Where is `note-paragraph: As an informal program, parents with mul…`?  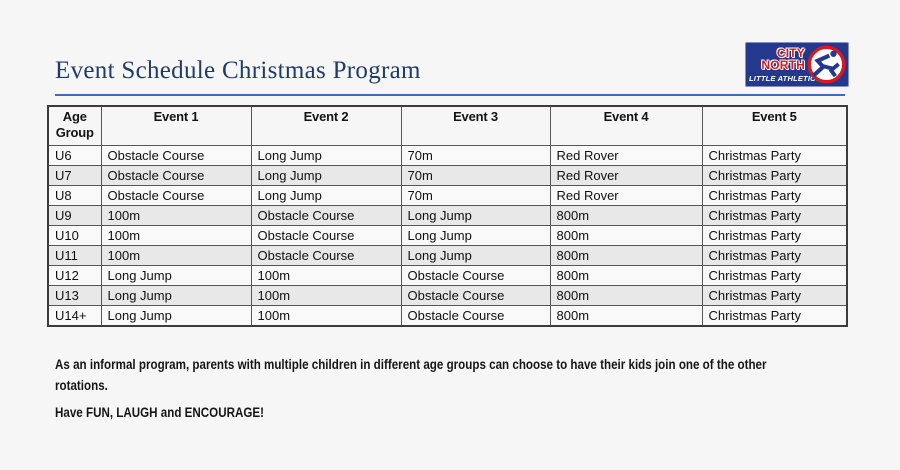 note-paragraph: As an informal program, parents with mul… is located at coordinates (465, 375).